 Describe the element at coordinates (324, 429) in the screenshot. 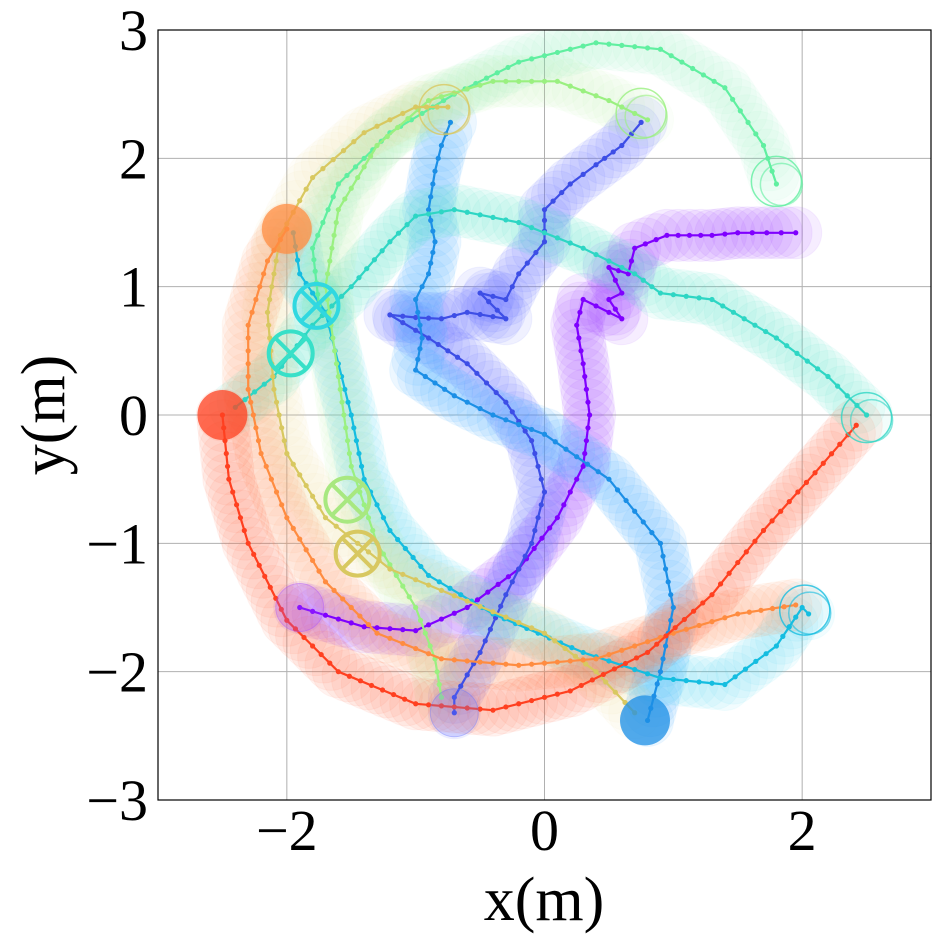

I see `goal-markers` at that location.